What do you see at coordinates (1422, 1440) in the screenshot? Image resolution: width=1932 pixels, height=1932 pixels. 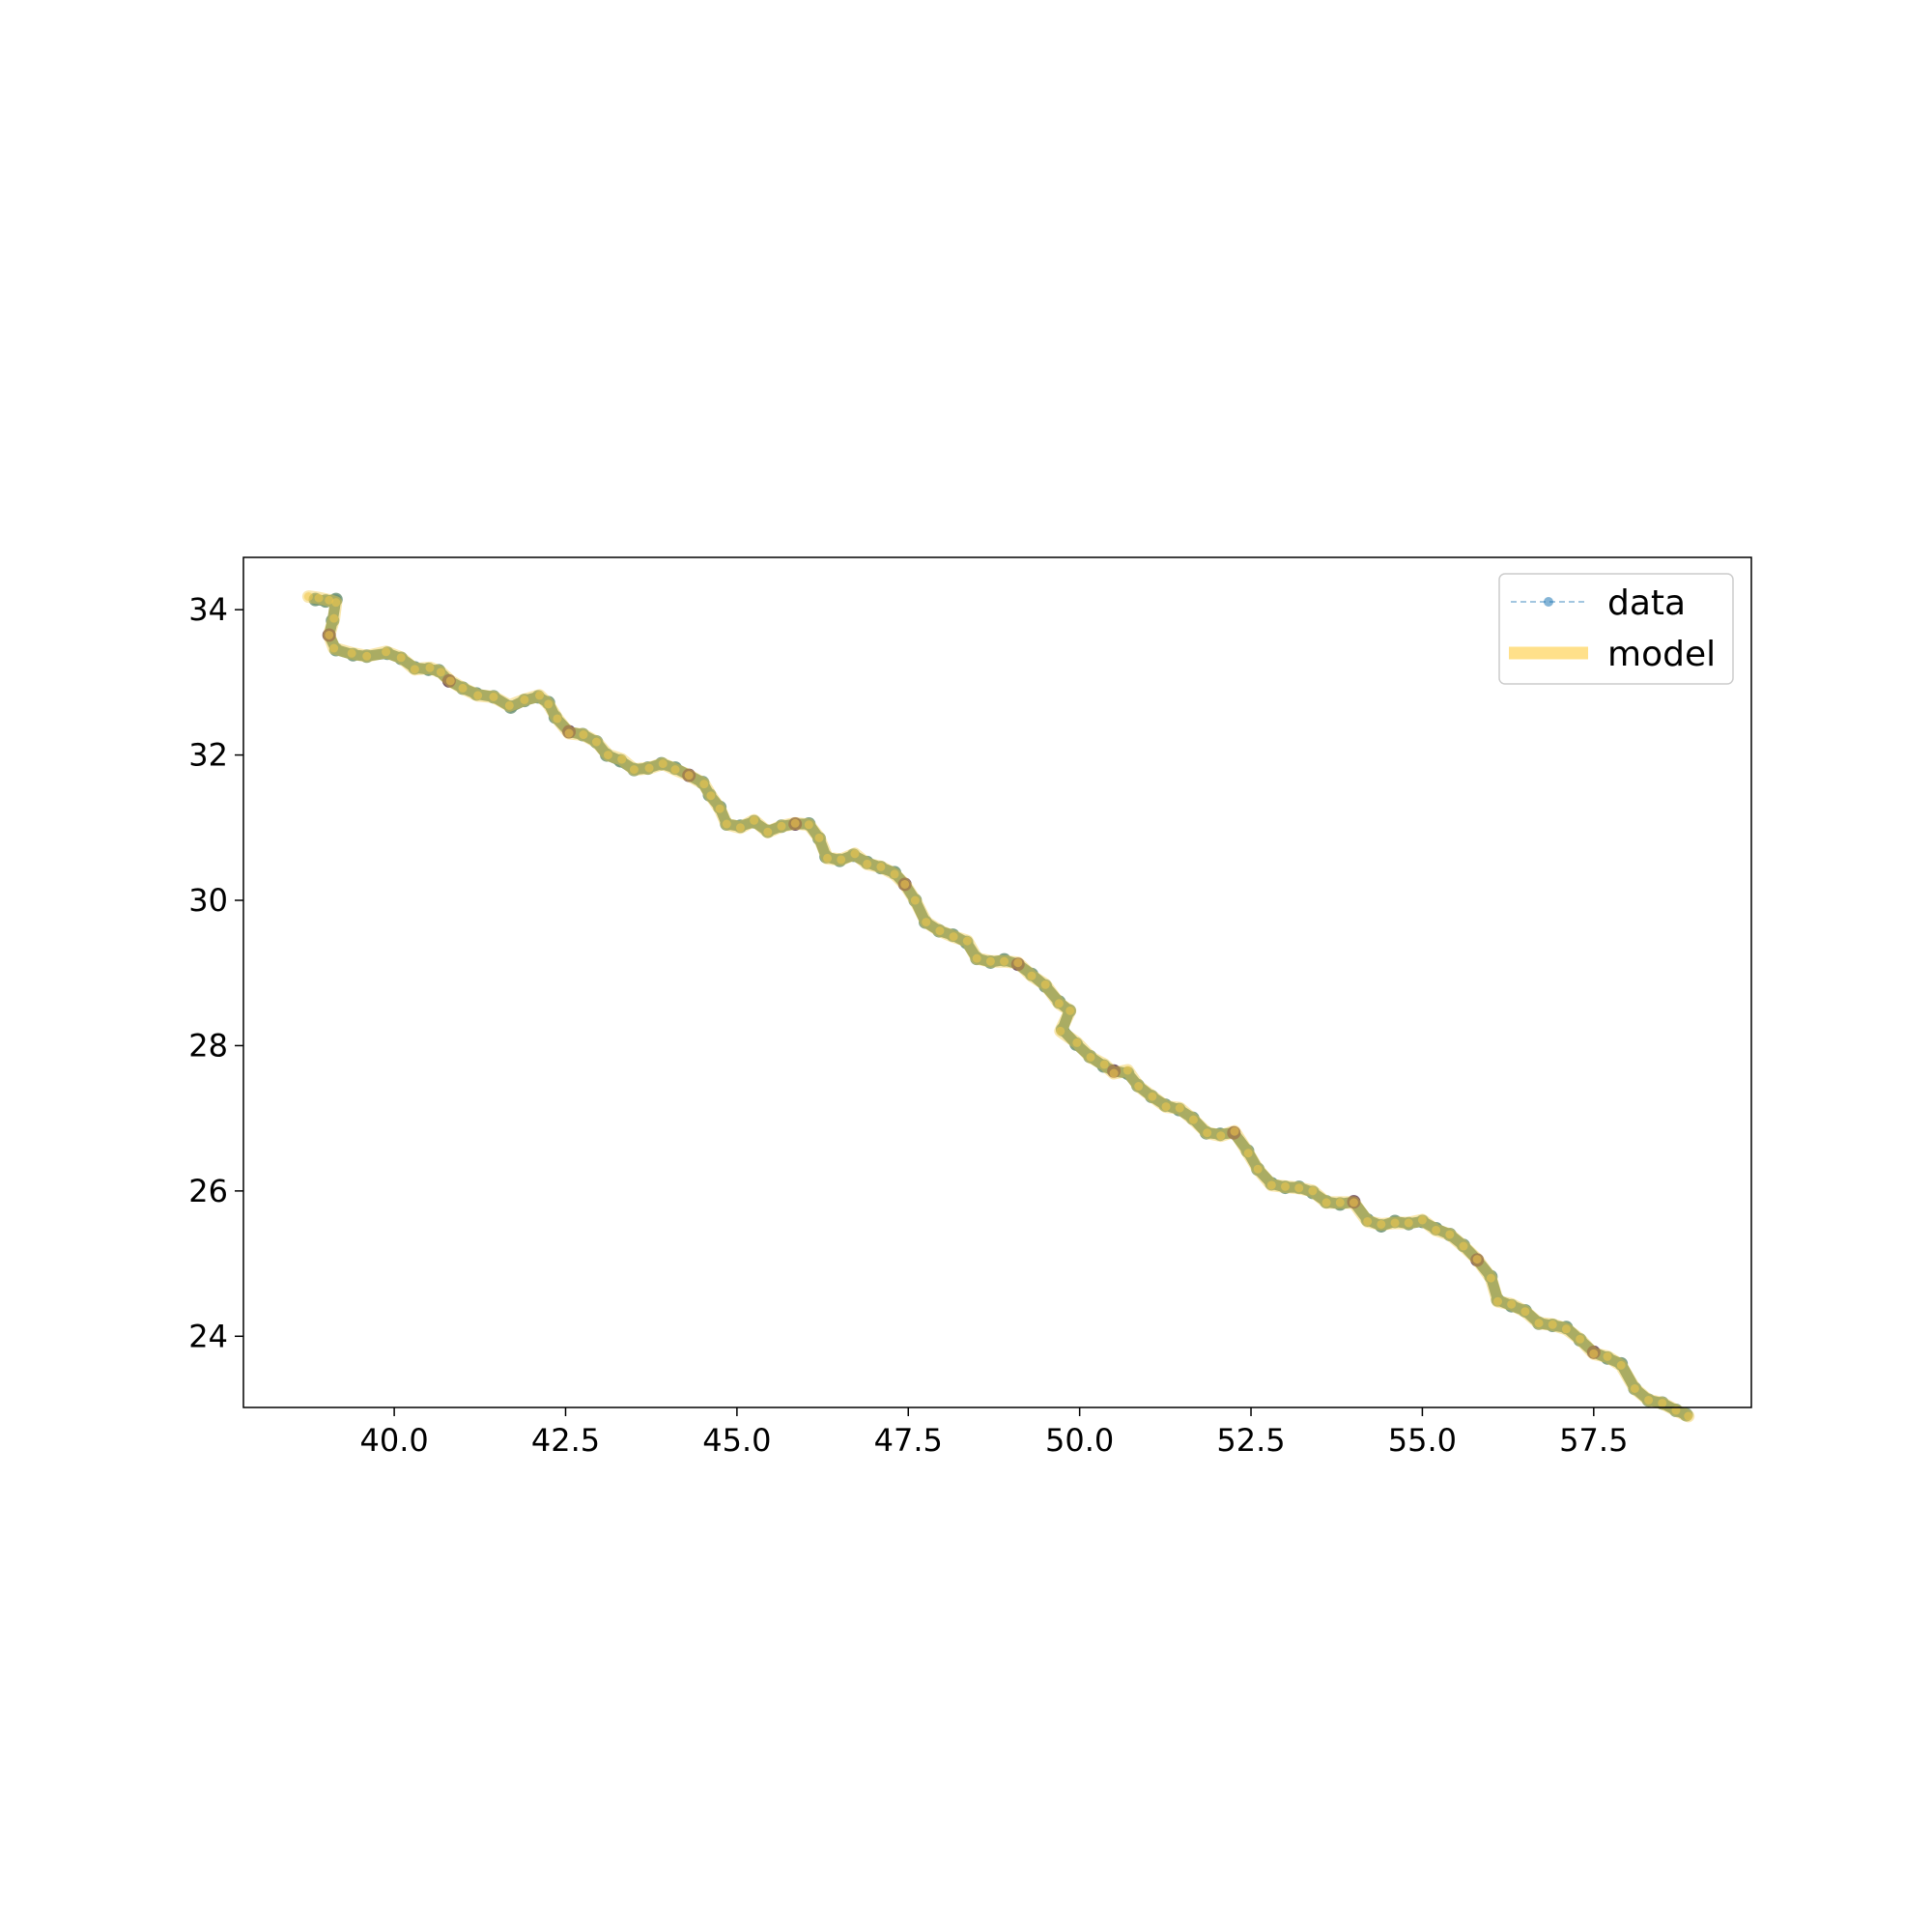 I see `x-tick-label: 55.0` at bounding box center [1422, 1440].